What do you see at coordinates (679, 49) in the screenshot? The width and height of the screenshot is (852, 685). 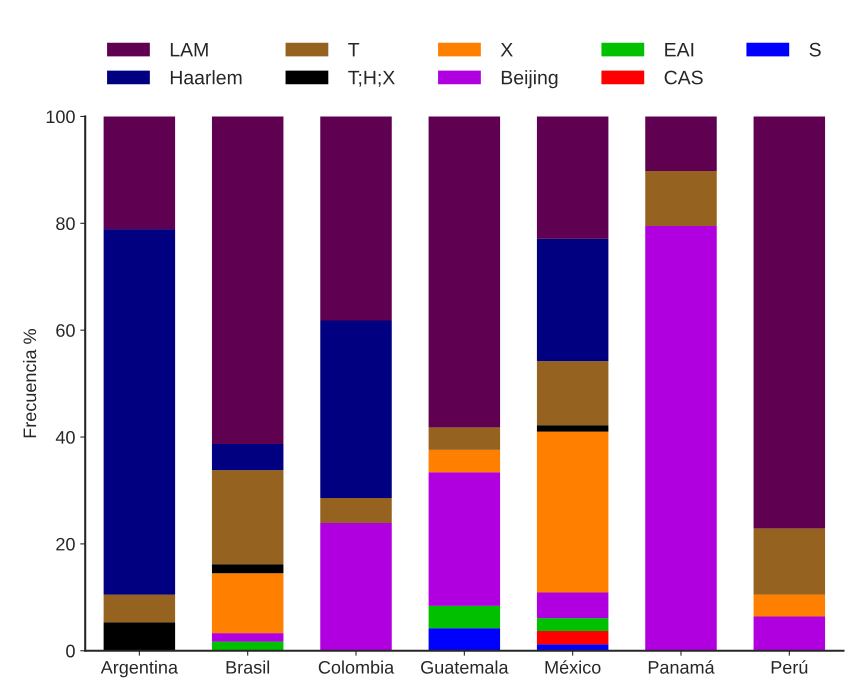 I see `legend-label: EAI` at bounding box center [679, 49].